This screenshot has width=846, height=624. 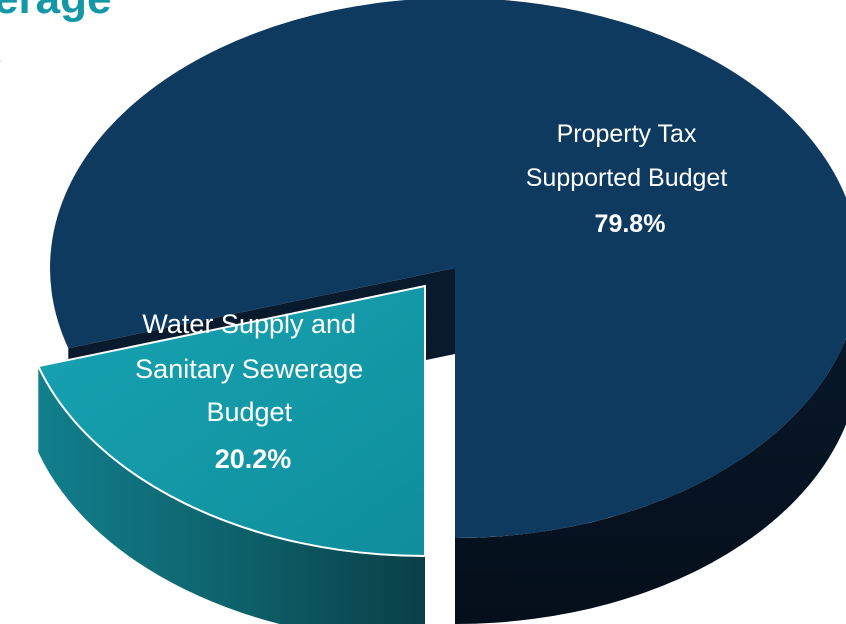 I want to click on slice-label-property-tax-line-2: Supported Budget, so click(x=627, y=178).